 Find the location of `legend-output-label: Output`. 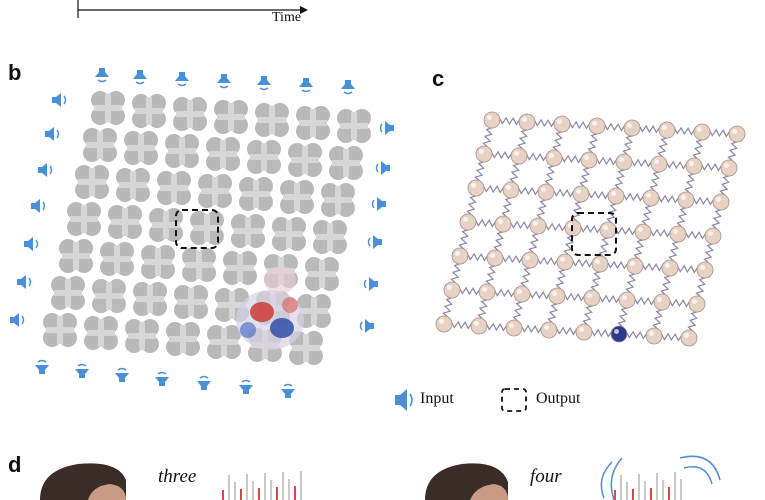

legend-output-label: Output is located at coordinates (558, 398).